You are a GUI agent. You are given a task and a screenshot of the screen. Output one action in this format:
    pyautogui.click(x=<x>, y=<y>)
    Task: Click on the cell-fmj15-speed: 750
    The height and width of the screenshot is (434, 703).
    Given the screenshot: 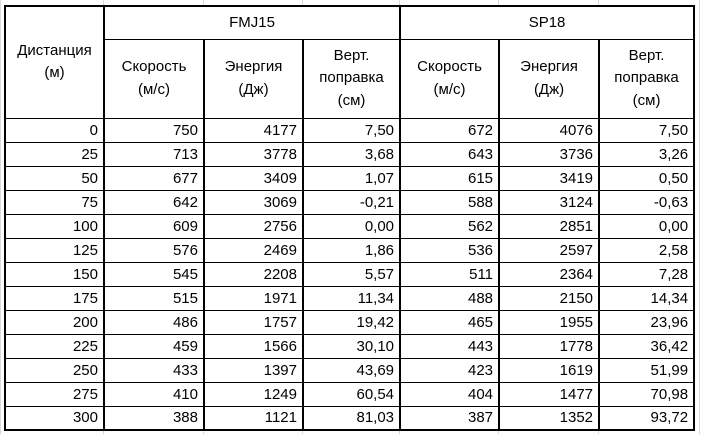 What is the action you would take?
    pyautogui.click(x=154, y=130)
    